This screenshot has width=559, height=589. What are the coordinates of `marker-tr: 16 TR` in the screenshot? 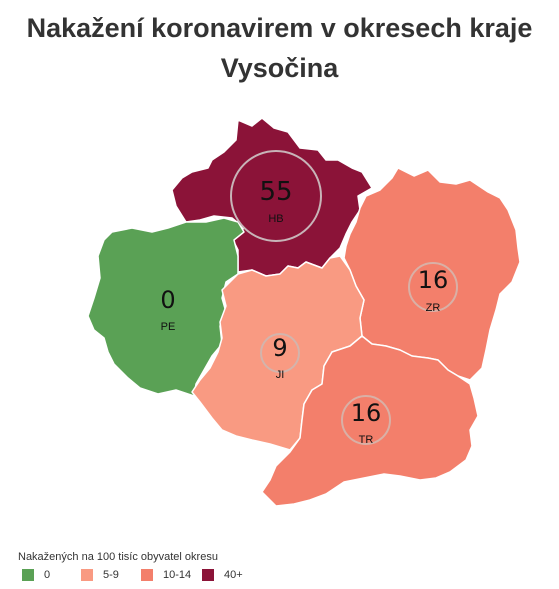 It's located at (366, 420).